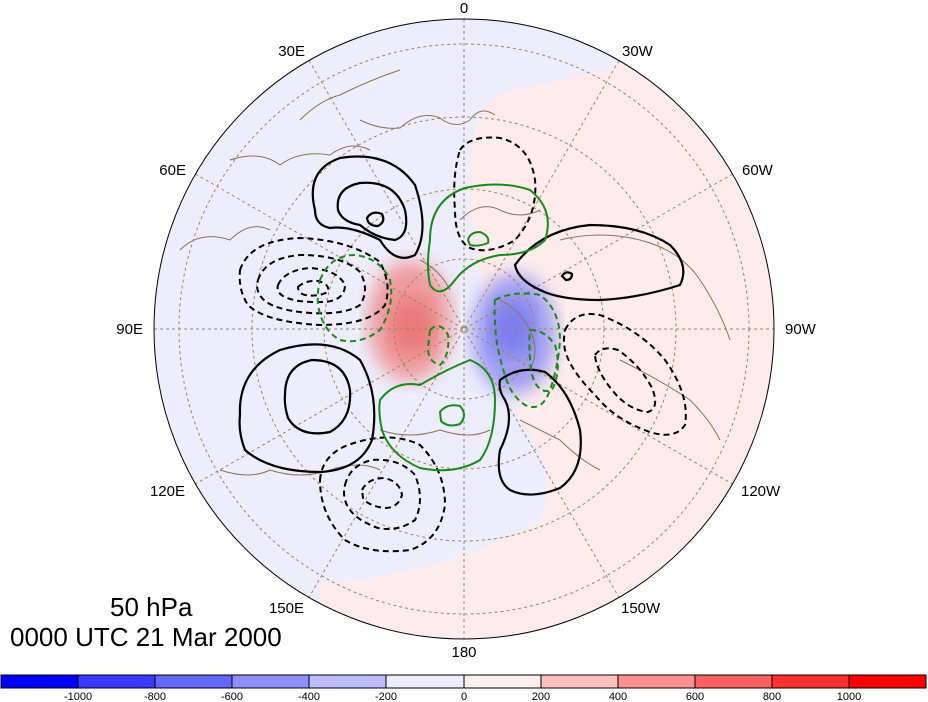 Image resolution: width=928 pixels, height=702 pixels. Describe the element at coordinates (801, 329) in the screenshot. I see `lon-label-90w: 90W` at that location.